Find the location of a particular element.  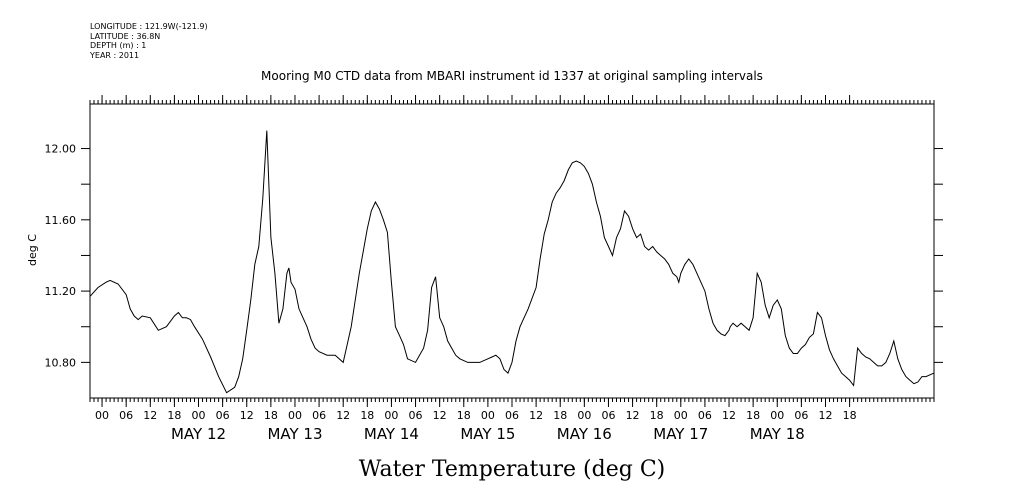

day-label: MAY 13 is located at coordinates (294, 434).